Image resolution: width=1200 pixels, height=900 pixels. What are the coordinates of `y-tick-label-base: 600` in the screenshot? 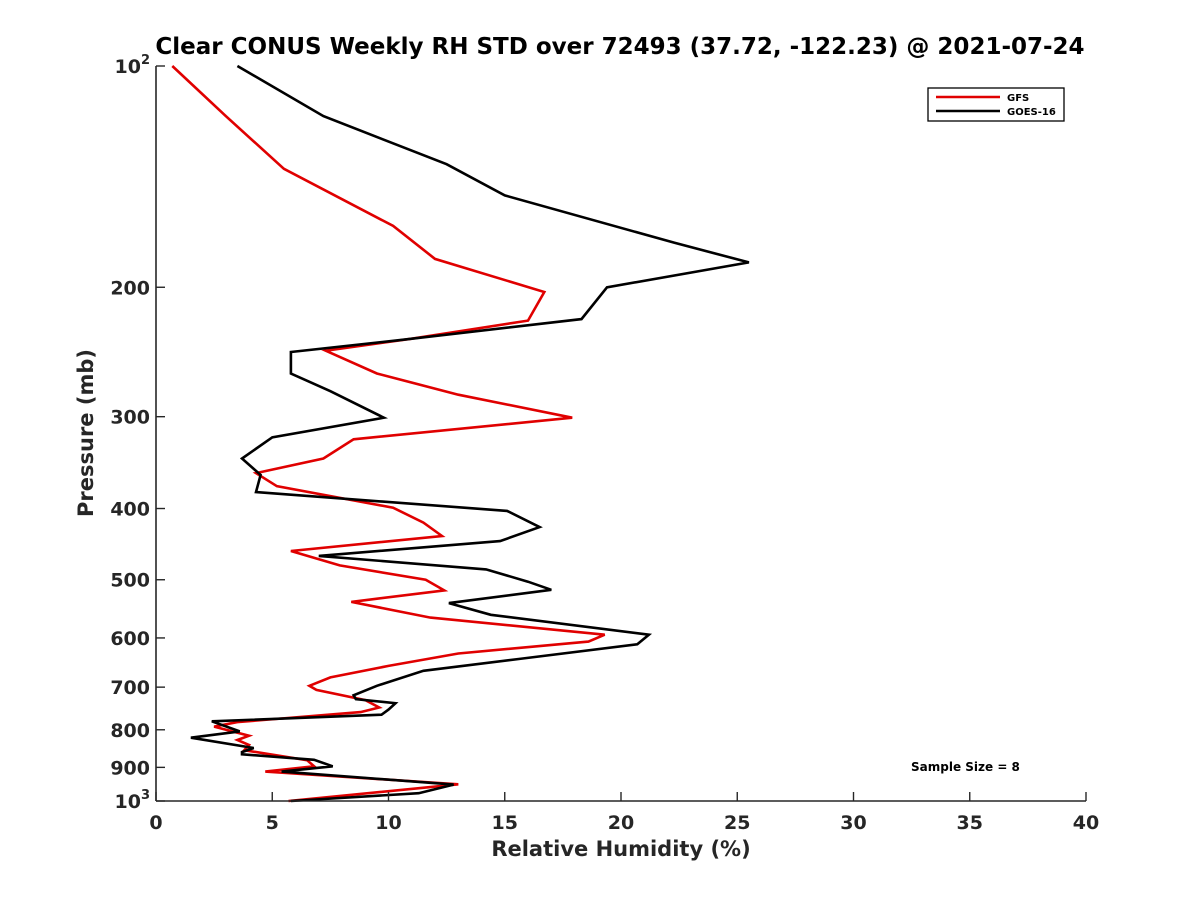 It's located at (130, 639).